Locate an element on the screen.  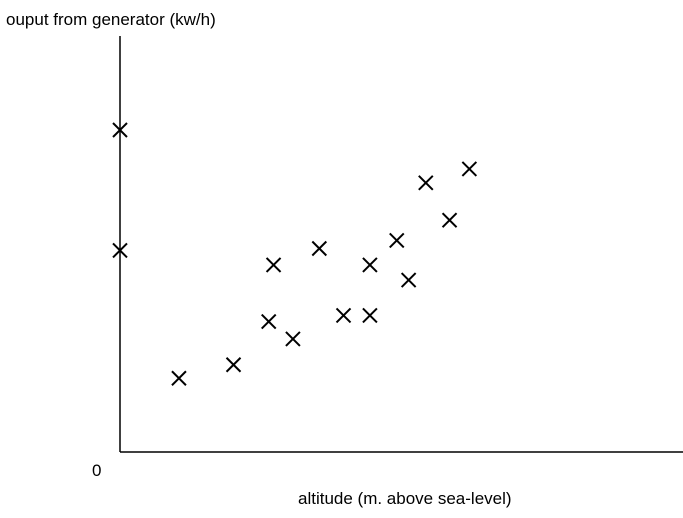
x-axis-label: altitude (m. above sea-level) is located at coordinates (405, 498).